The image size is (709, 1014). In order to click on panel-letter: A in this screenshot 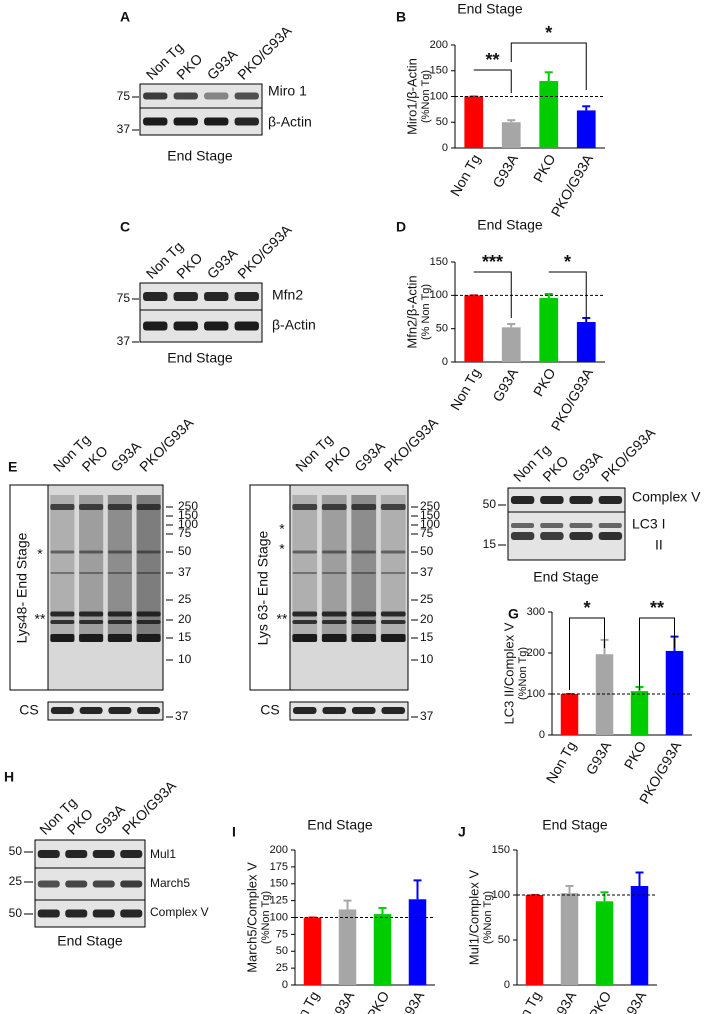, I will do `click(125, 17)`.